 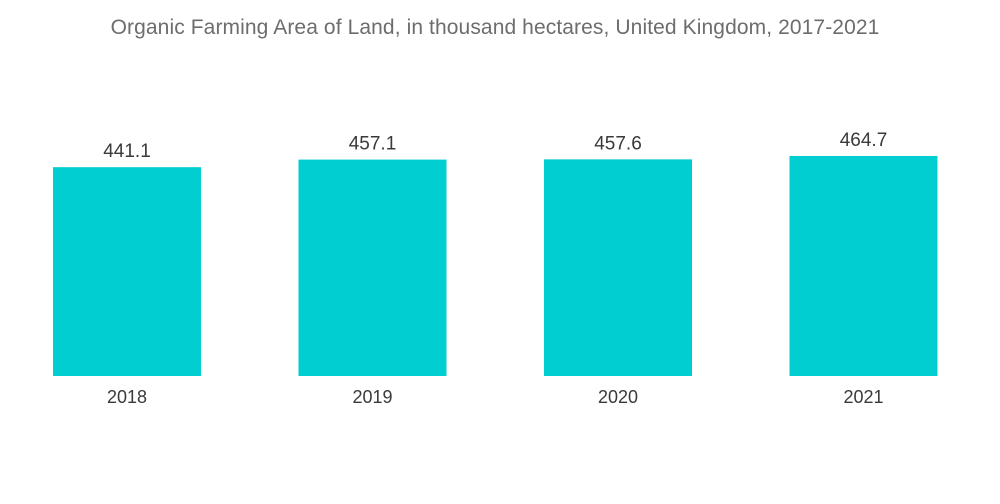 What do you see at coordinates (618, 397) in the screenshot?
I see `x-tick-2020: 2020` at bounding box center [618, 397].